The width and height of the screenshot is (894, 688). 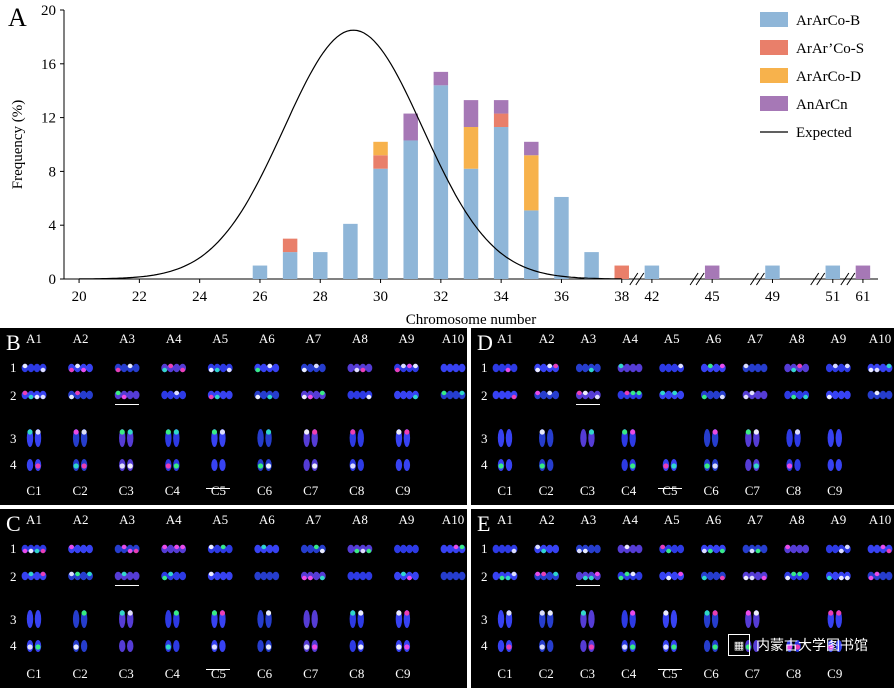 What do you see at coordinates (752, 673) in the screenshot?
I see `bottom-label-e: C7` at bounding box center [752, 673].